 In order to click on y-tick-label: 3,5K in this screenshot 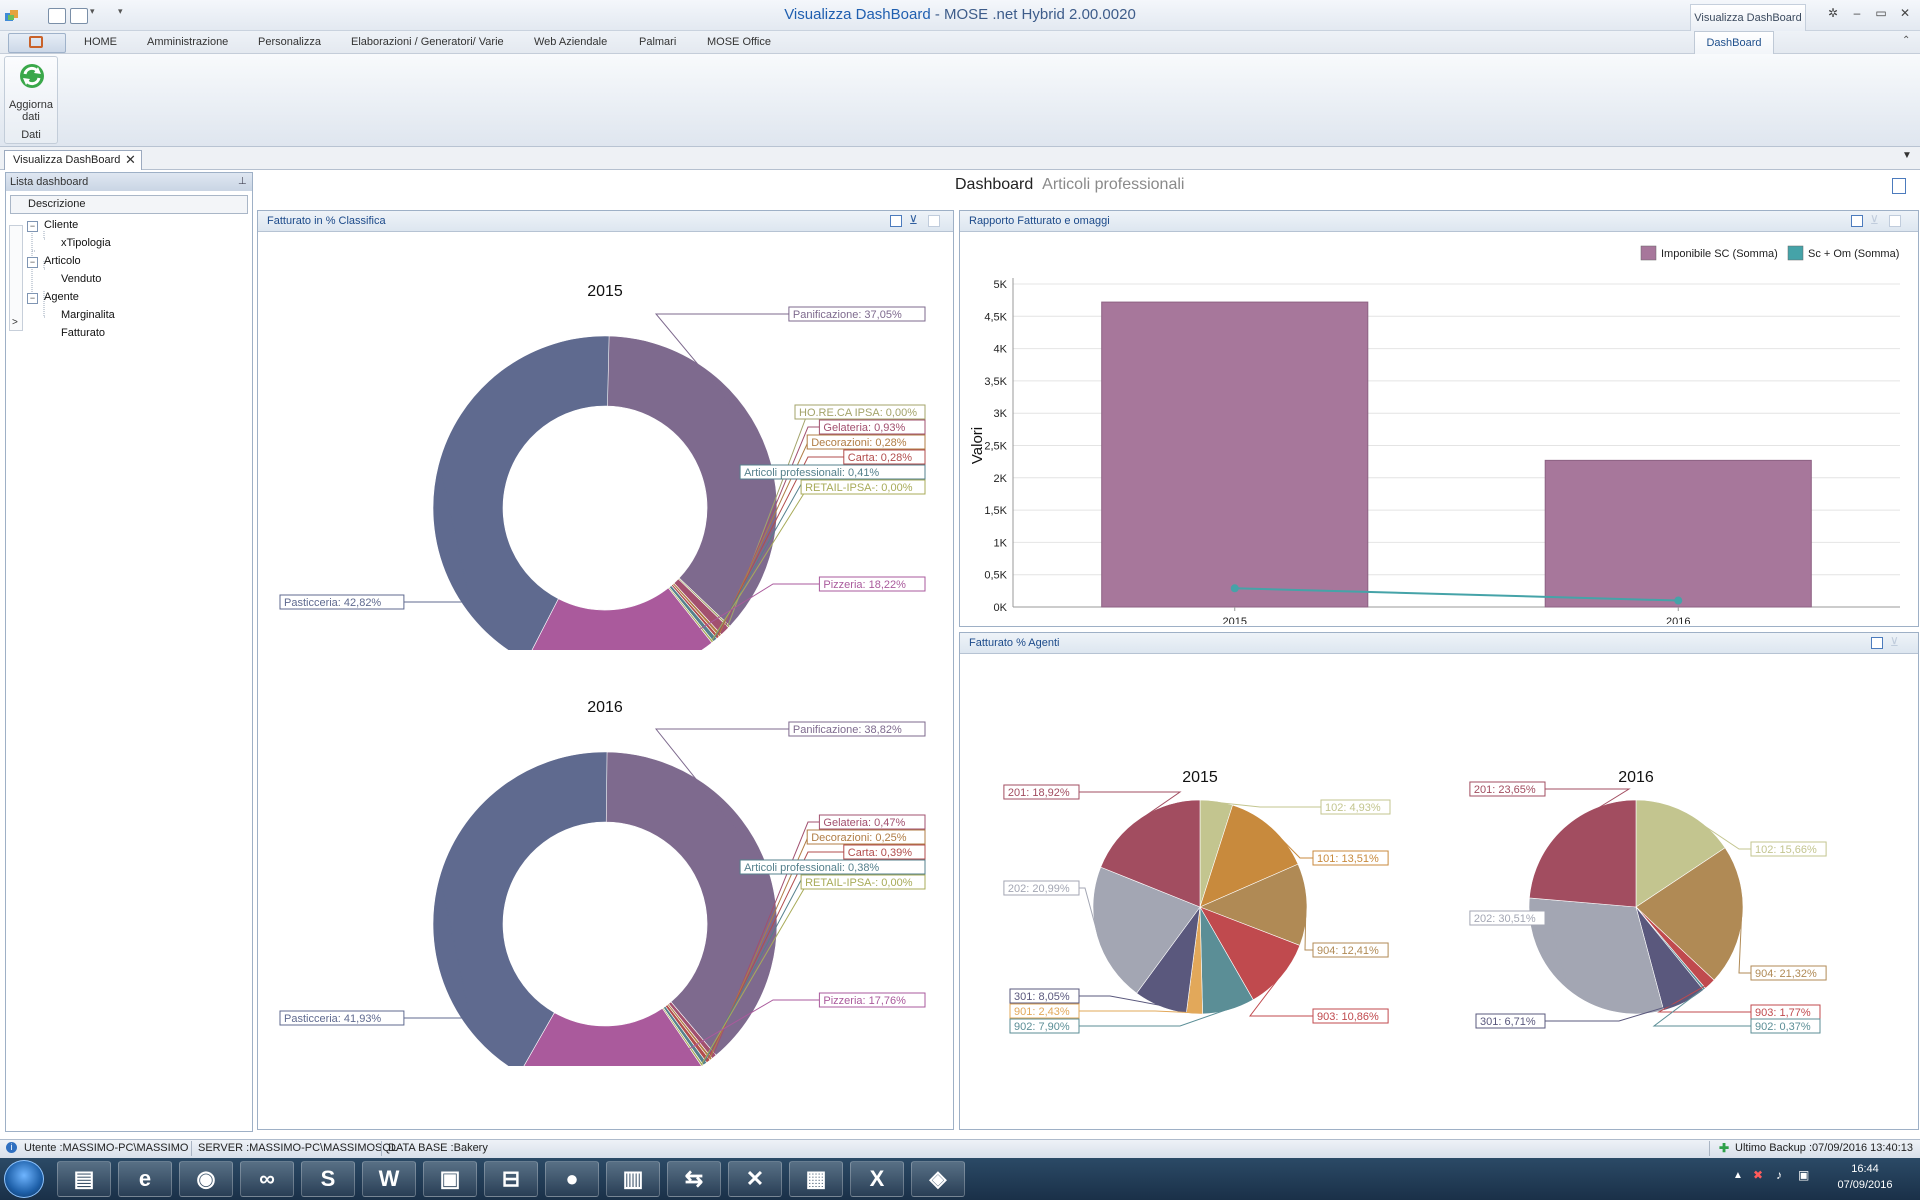, I will do `click(995, 382)`.